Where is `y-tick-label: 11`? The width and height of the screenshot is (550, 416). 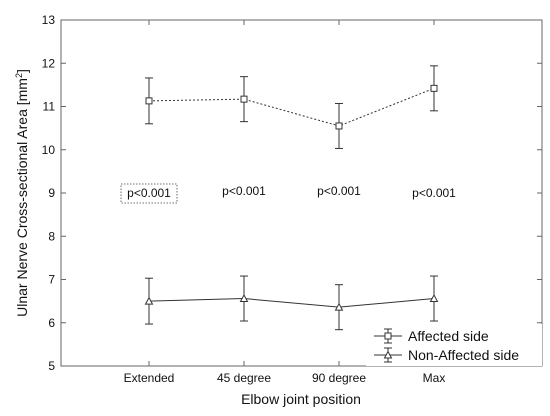 y-tick-label: 11 is located at coordinates (49, 107).